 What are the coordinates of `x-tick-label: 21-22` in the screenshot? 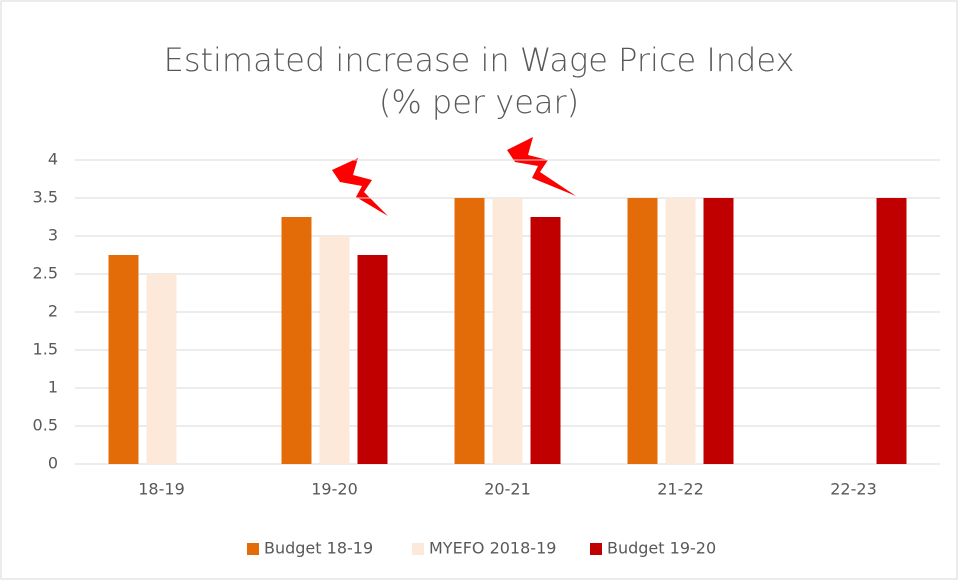 It's located at (680, 489).